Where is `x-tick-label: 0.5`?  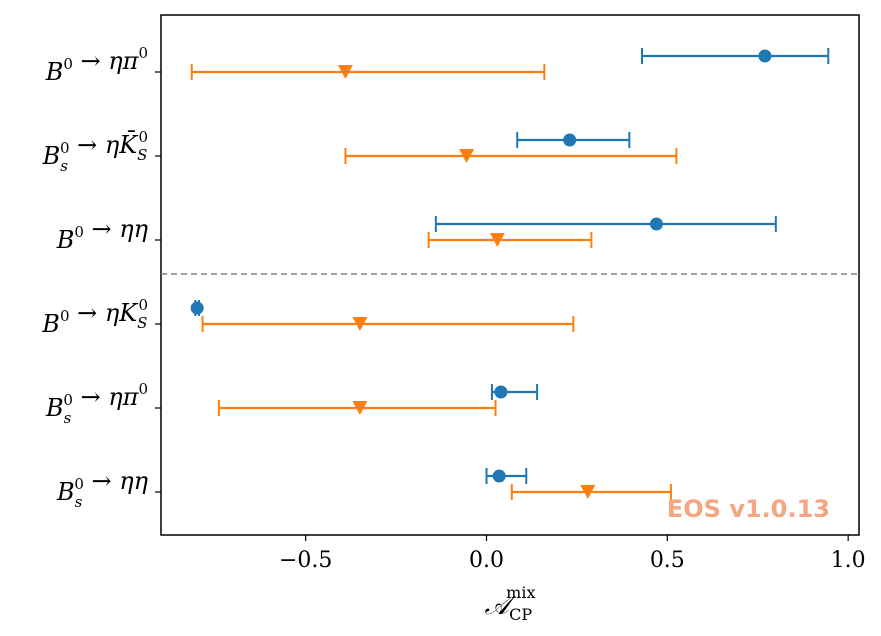
x-tick-label: 0.5 is located at coordinates (667, 560).